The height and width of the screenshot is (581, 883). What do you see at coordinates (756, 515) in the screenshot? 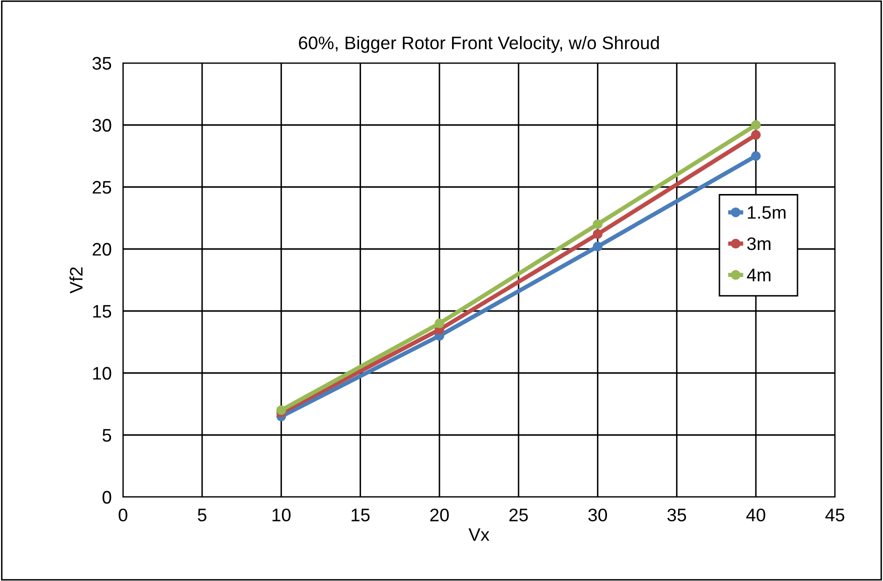
I see `x-tick-label: 40` at bounding box center [756, 515].